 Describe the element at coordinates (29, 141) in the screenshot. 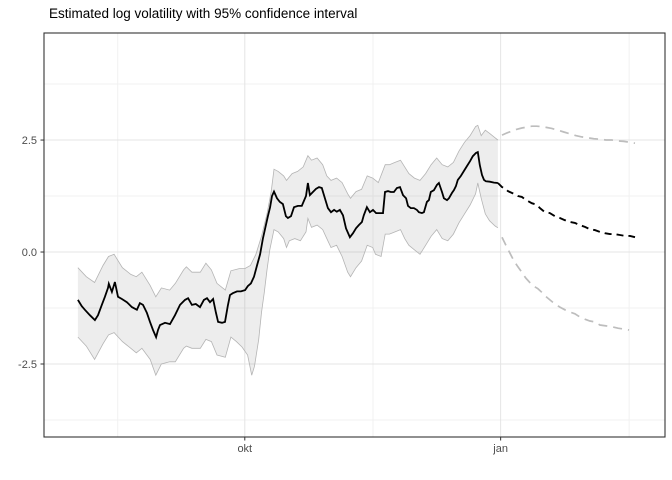

I see `y-tick-label: 2.5` at that location.